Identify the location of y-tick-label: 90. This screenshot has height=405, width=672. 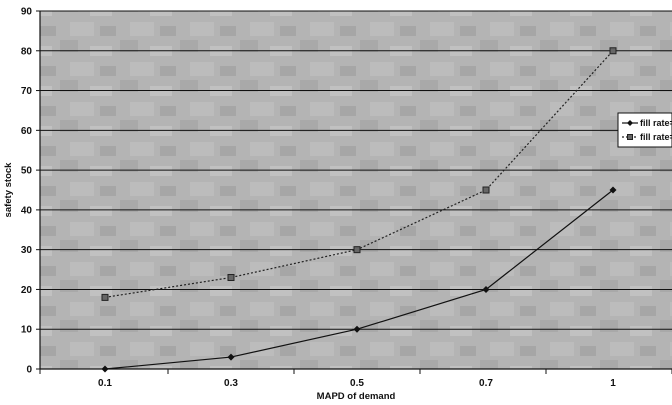
(27, 12).